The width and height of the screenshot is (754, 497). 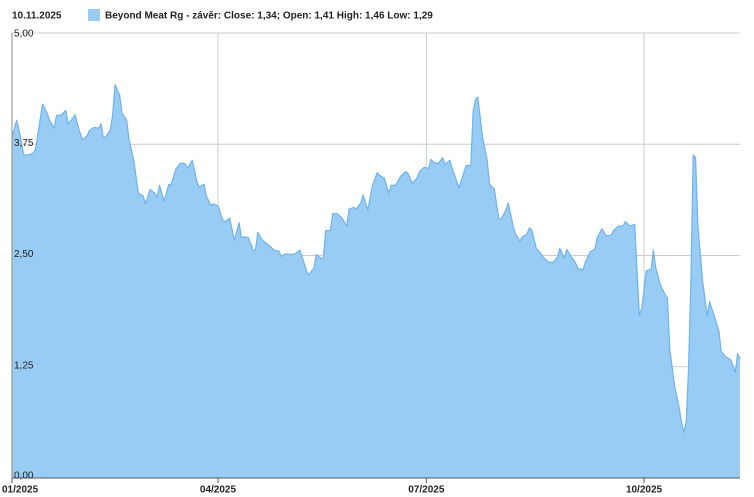 What do you see at coordinates (20, 490) in the screenshot?
I see `x-tick-label: 01/2025` at bounding box center [20, 490].